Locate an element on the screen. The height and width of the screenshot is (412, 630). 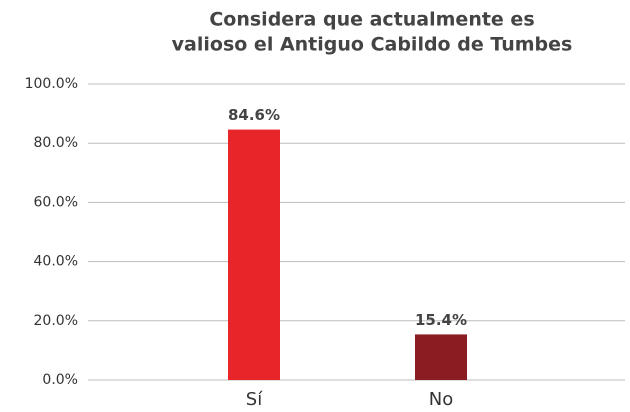
y-tick-label: 80.0% is located at coordinates (56, 143).